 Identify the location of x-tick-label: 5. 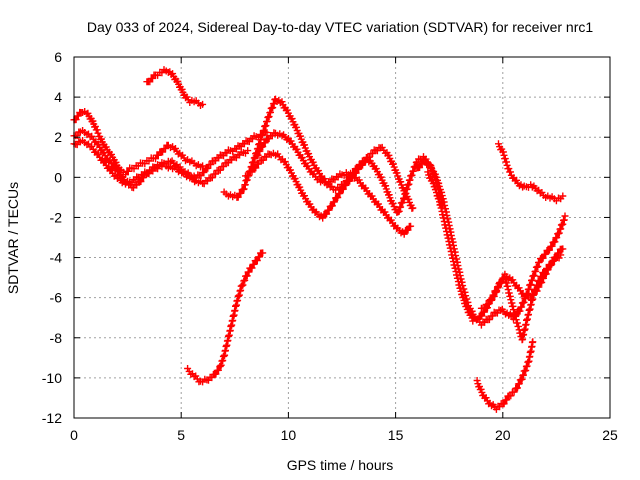
(181, 435).